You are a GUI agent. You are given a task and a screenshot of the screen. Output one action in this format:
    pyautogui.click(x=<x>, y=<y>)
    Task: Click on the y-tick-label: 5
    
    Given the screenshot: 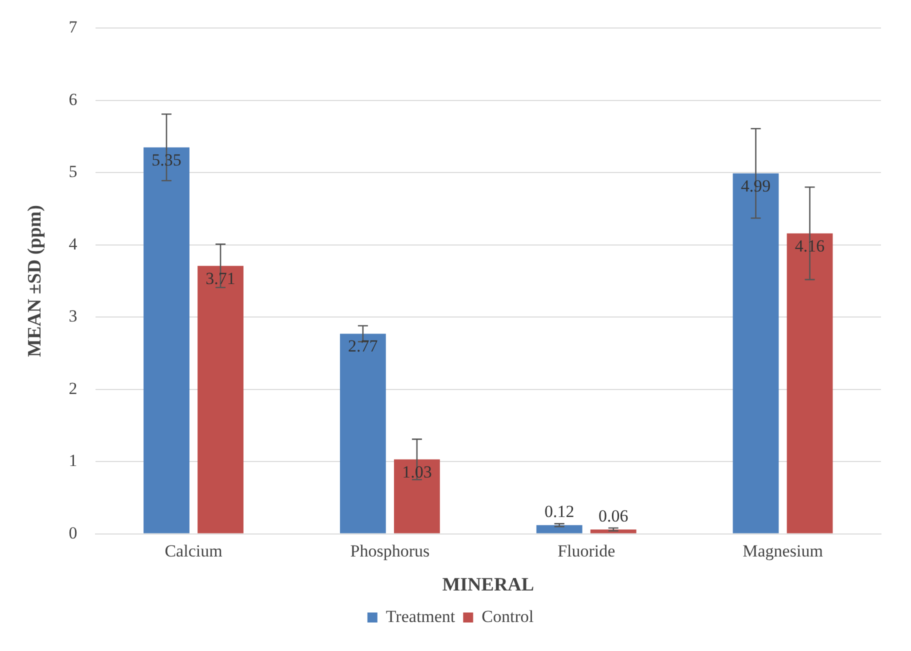 What is the action you would take?
    pyautogui.click(x=73, y=172)
    